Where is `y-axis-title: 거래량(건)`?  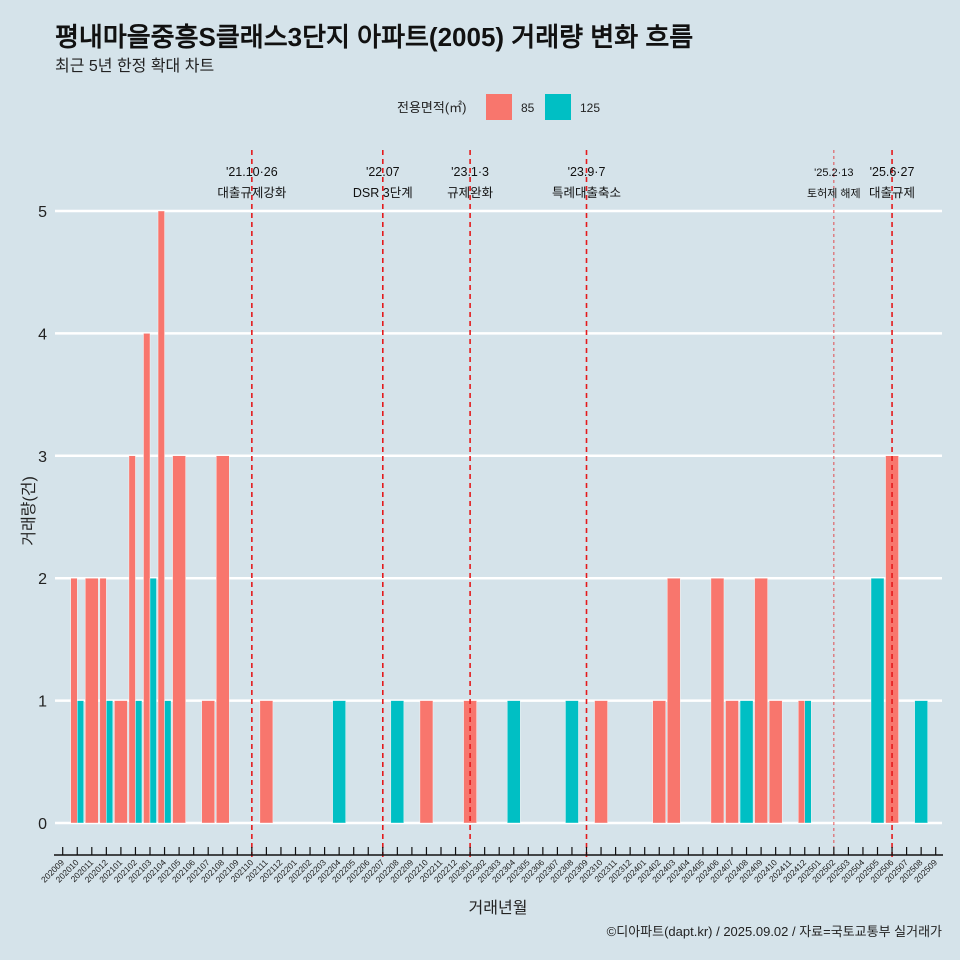 y-axis-title: 거래량(건) is located at coordinates (29, 511).